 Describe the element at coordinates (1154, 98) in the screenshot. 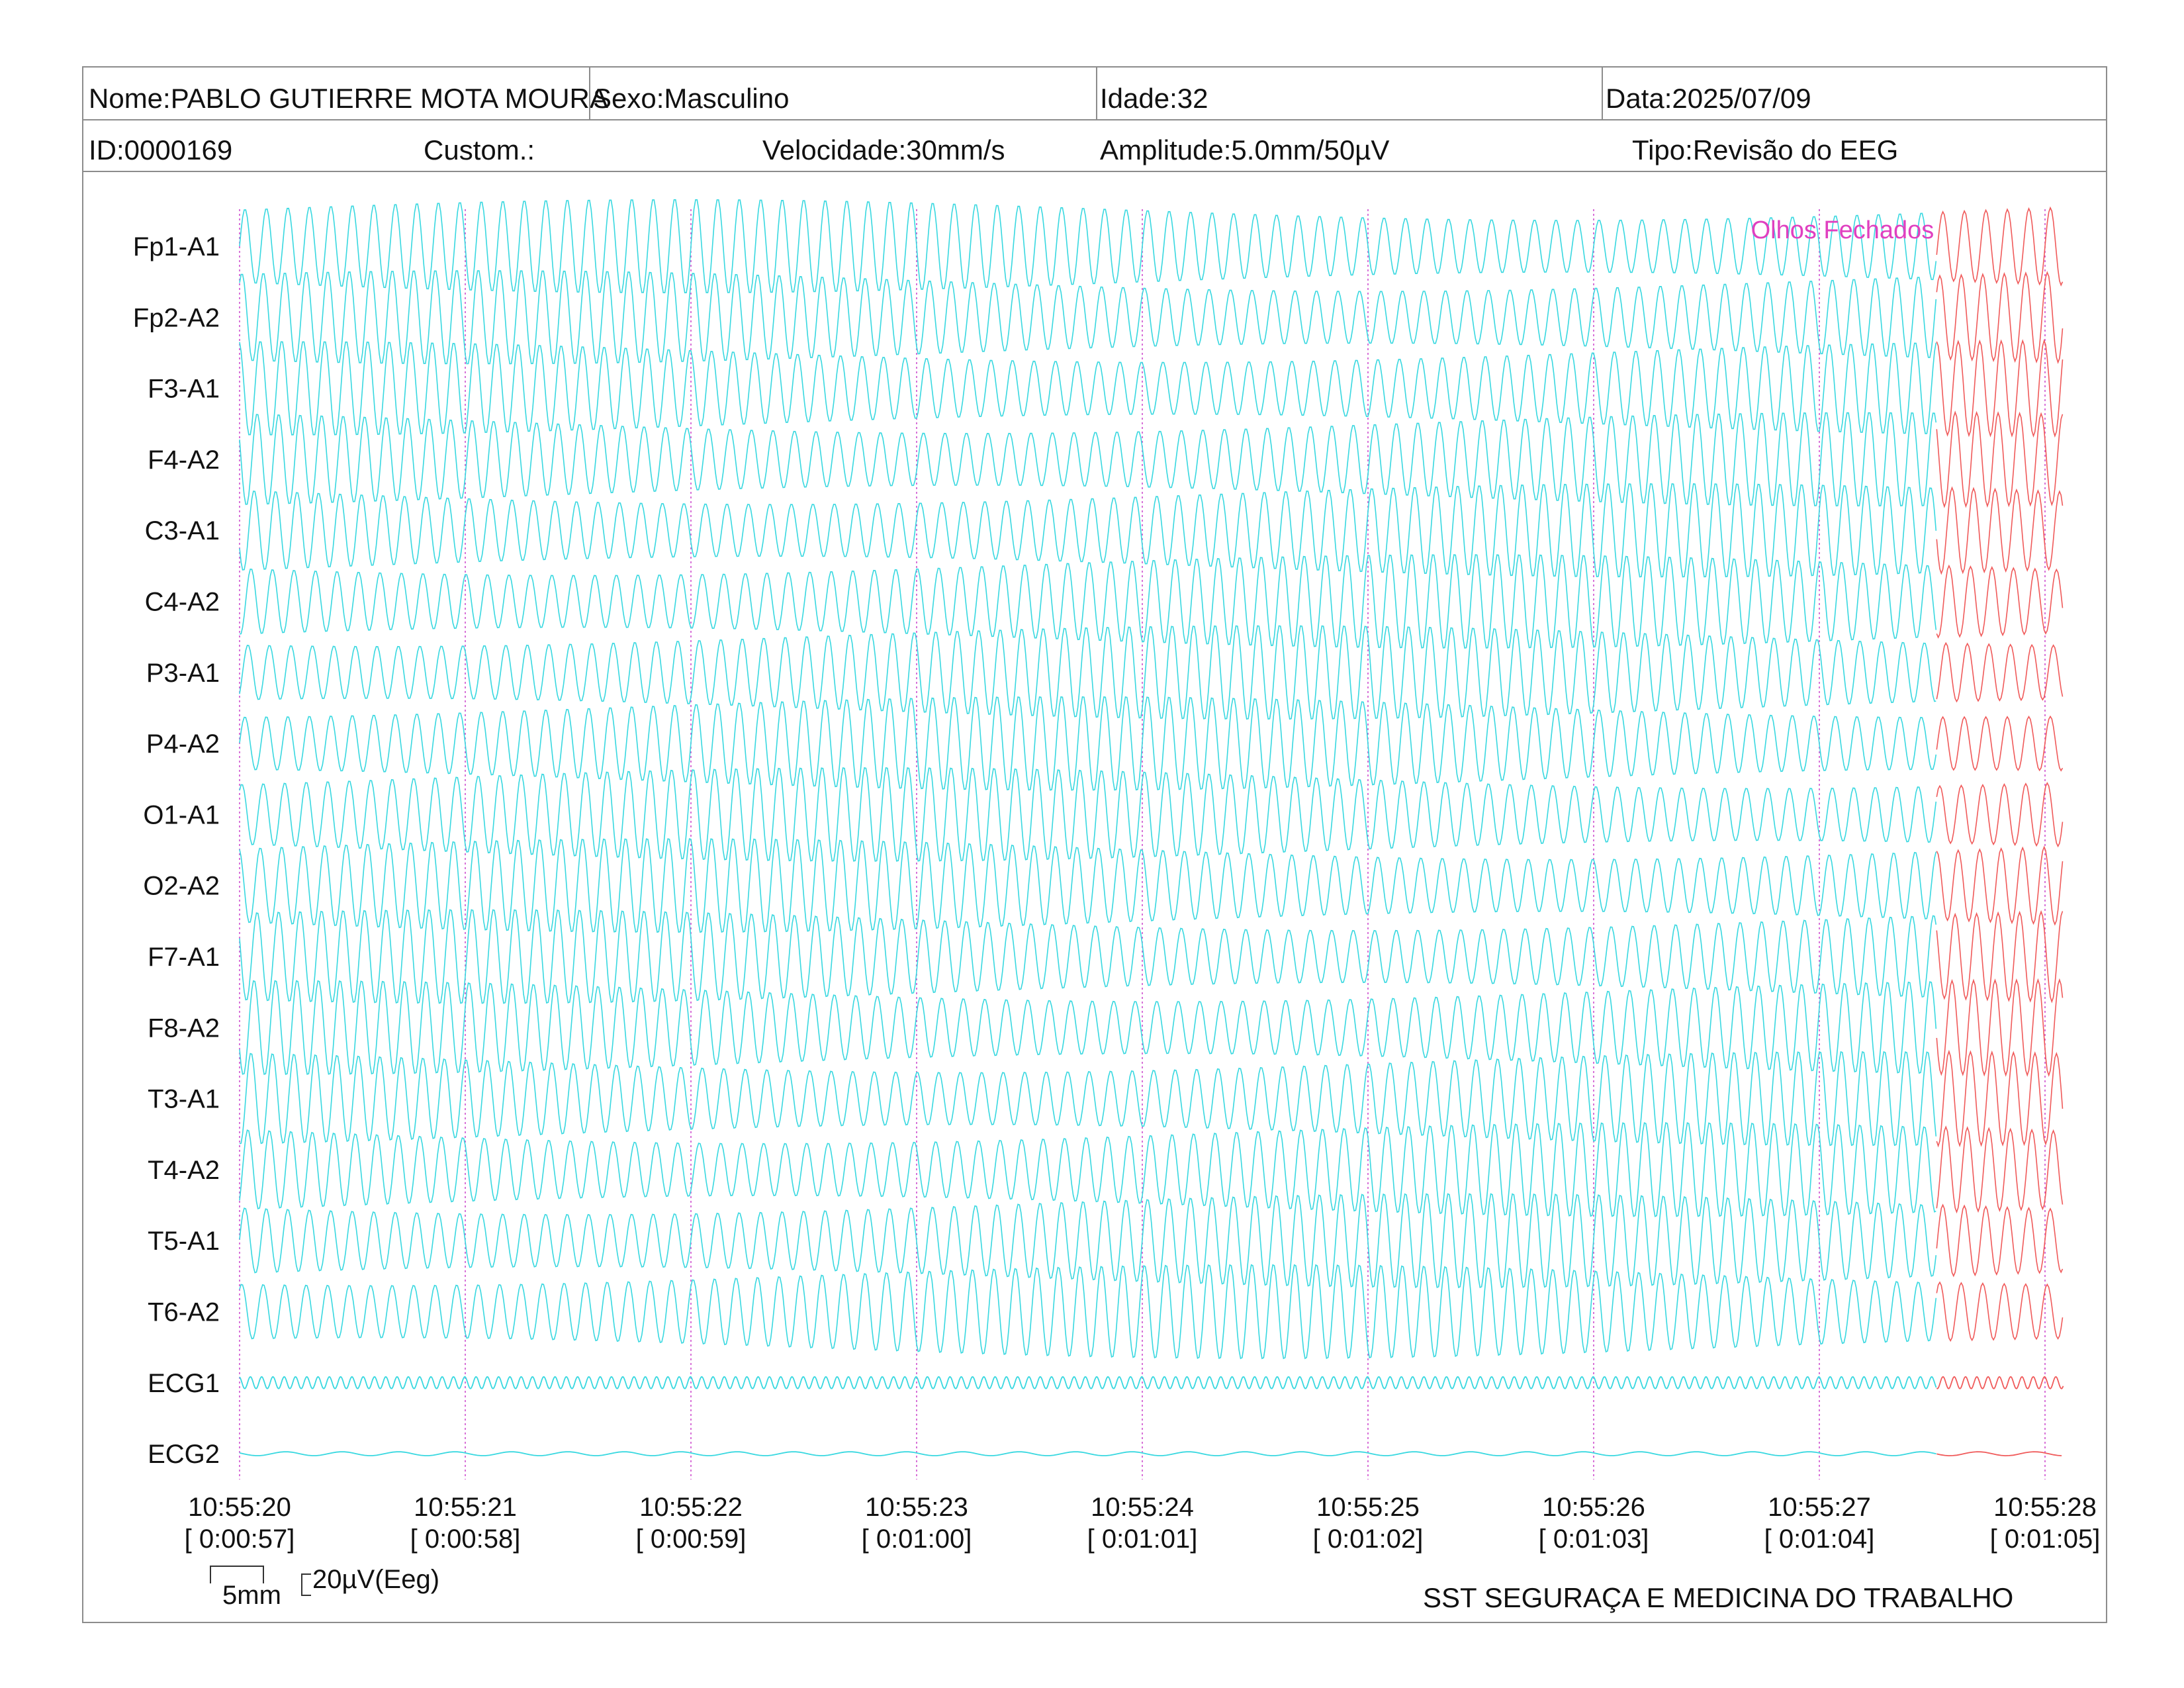

I see `patient-age: Idade:32` at that location.